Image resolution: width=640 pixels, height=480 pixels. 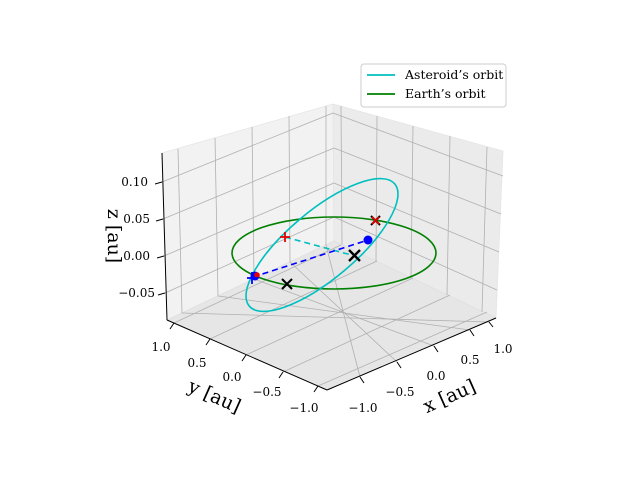 I want to click on earth-position-point, so click(x=368, y=240).